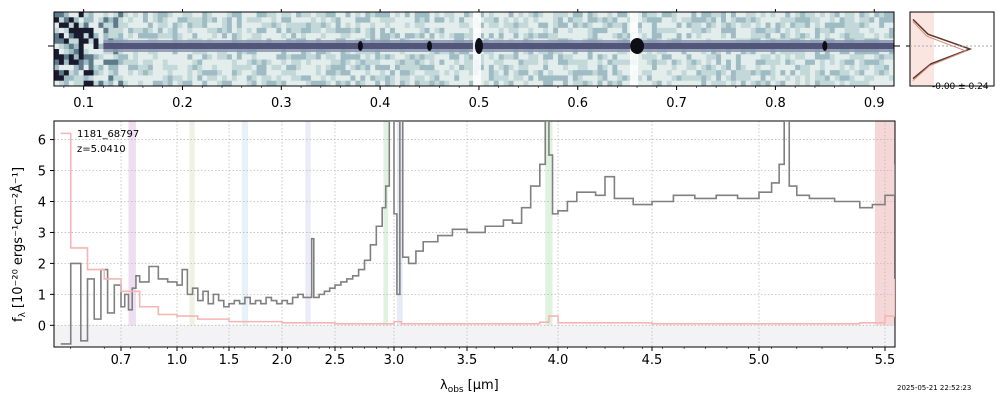 The height and width of the screenshot is (400, 1000). What do you see at coordinates (83, 103) in the screenshot?
I see `x-tick-label-2d: 0.1` at bounding box center [83, 103].